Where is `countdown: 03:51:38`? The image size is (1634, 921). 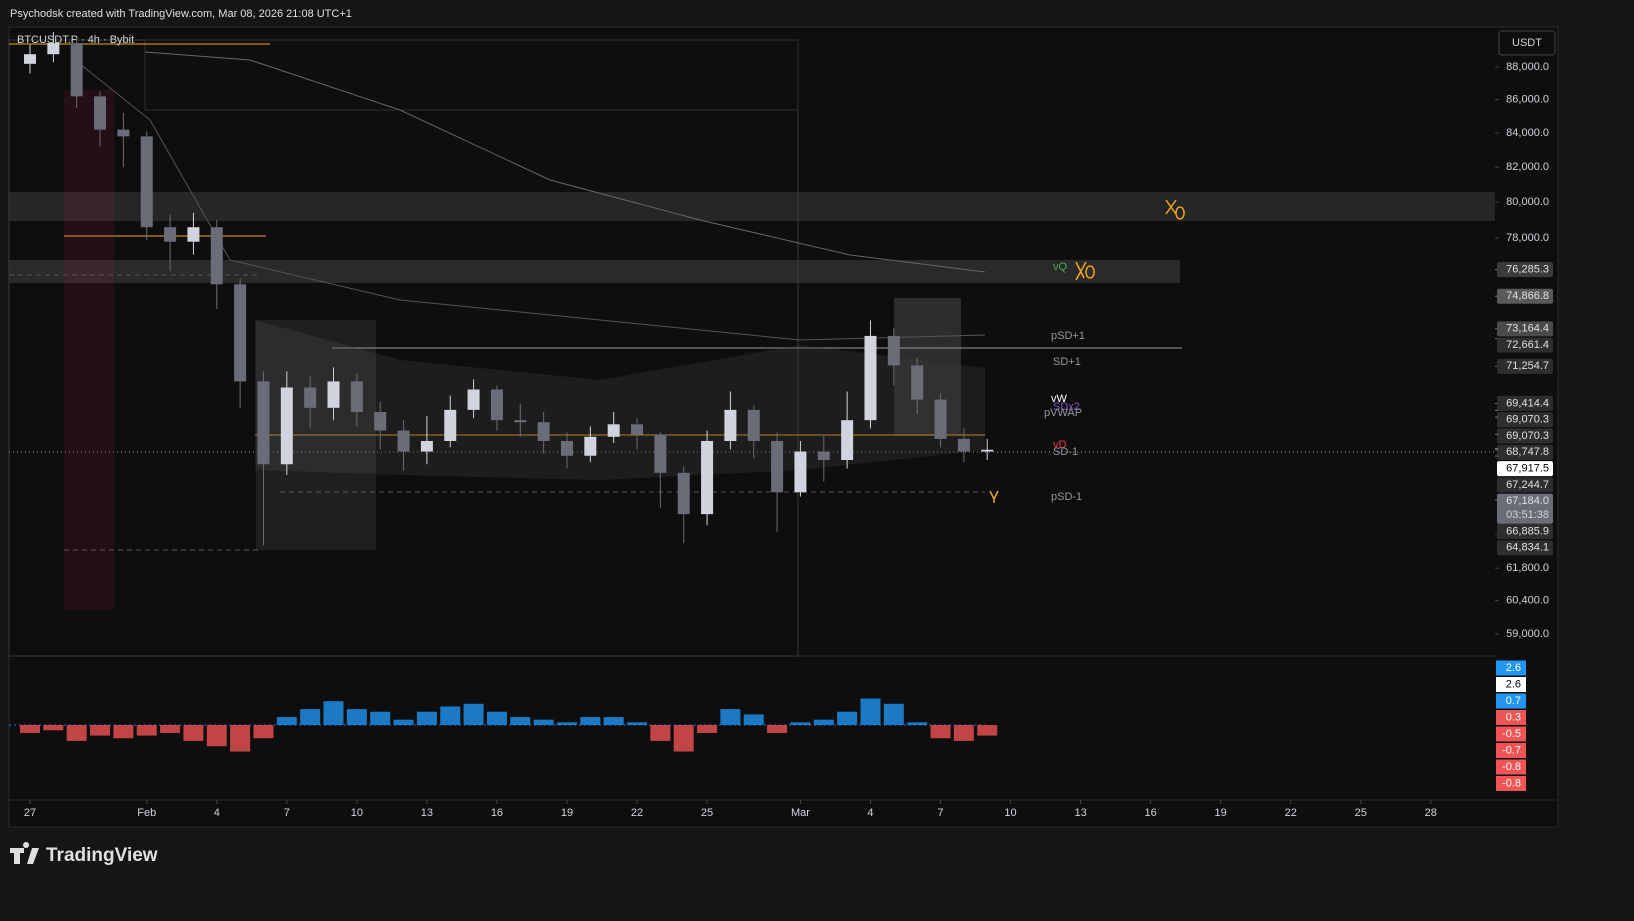 countdown: 03:51:38 is located at coordinates (1527, 515).